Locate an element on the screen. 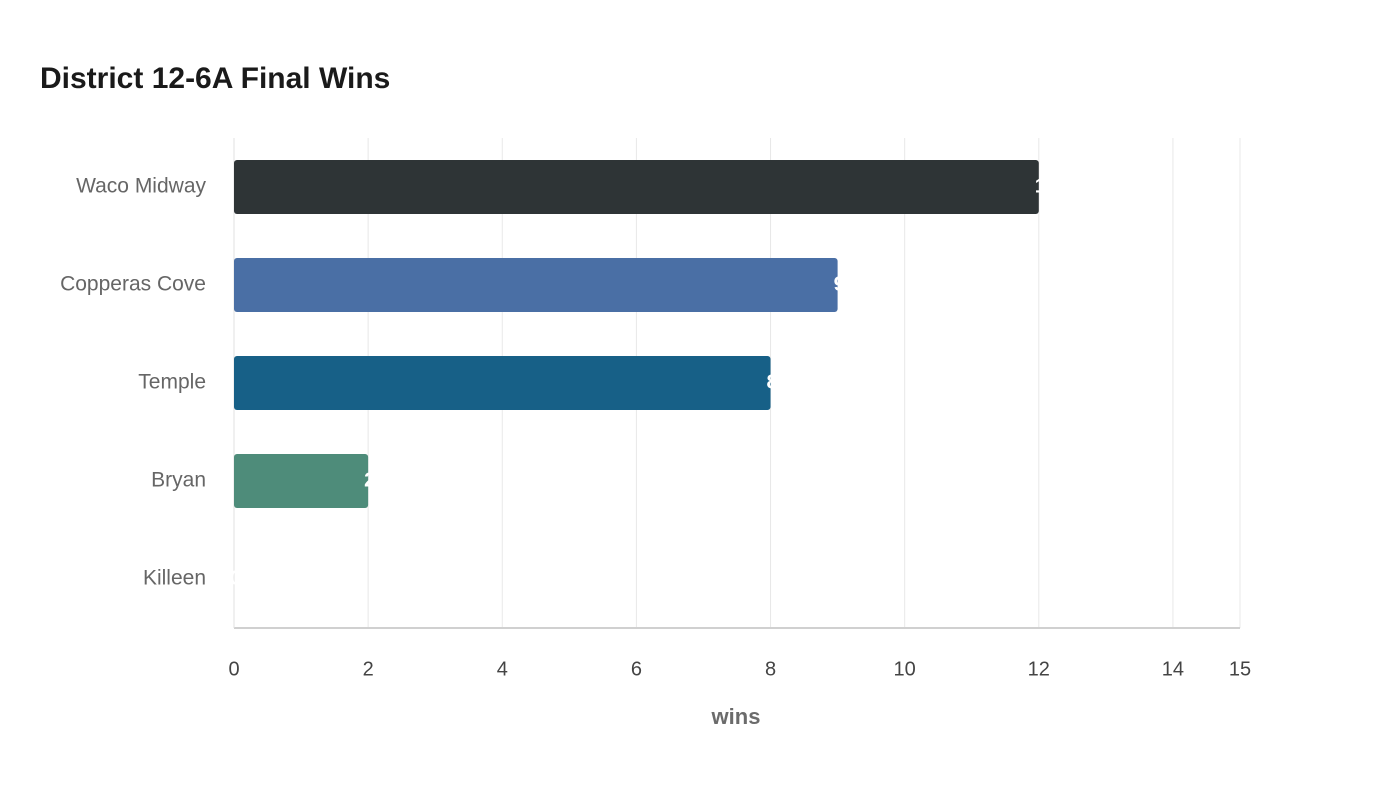 Image resolution: width=1400 pixels, height=800 pixels. data-label: 8 is located at coordinates (772, 382).